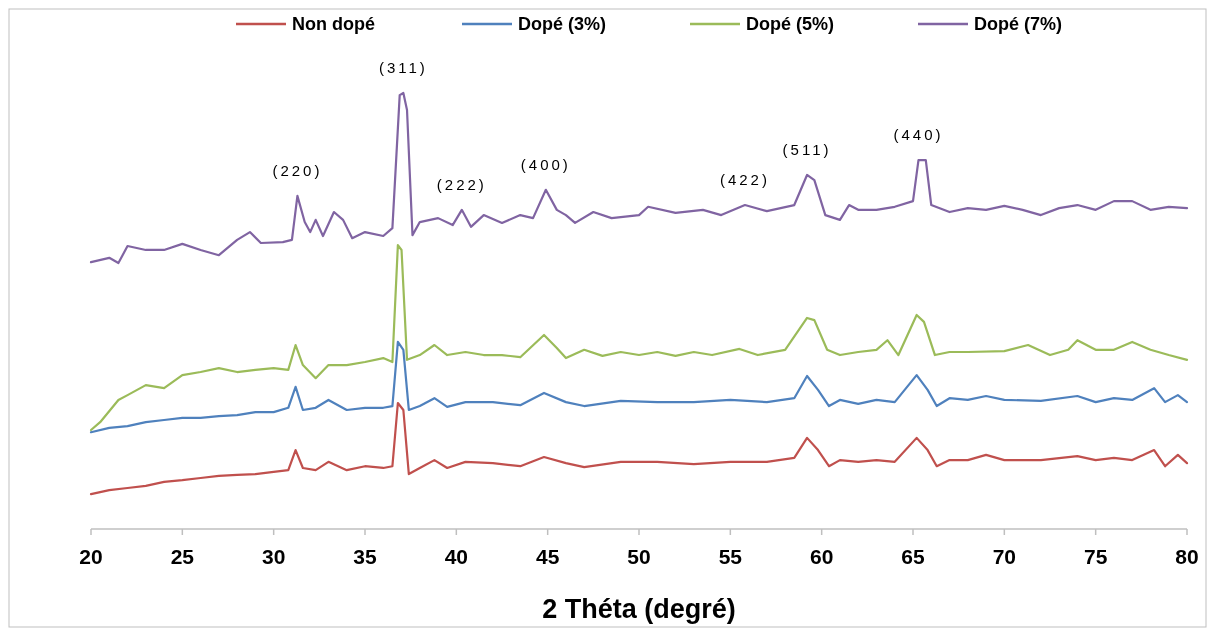 Image resolution: width=1215 pixels, height=640 pixels. Describe the element at coordinates (639, 609) in the screenshot. I see `x-axis-title: 2 Théta (degré)` at that location.